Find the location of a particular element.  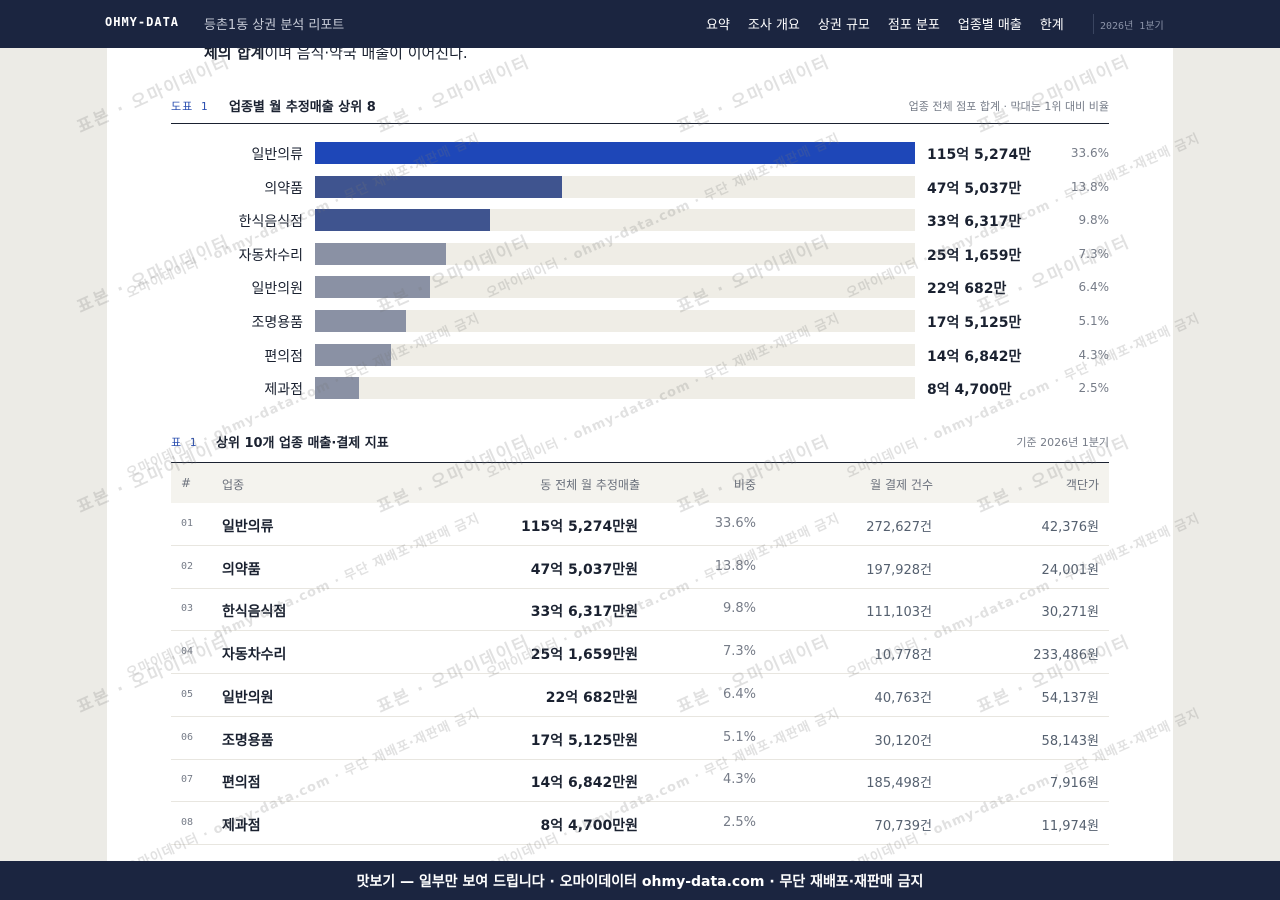

cell-share: 6.4% is located at coordinates (739, 694).